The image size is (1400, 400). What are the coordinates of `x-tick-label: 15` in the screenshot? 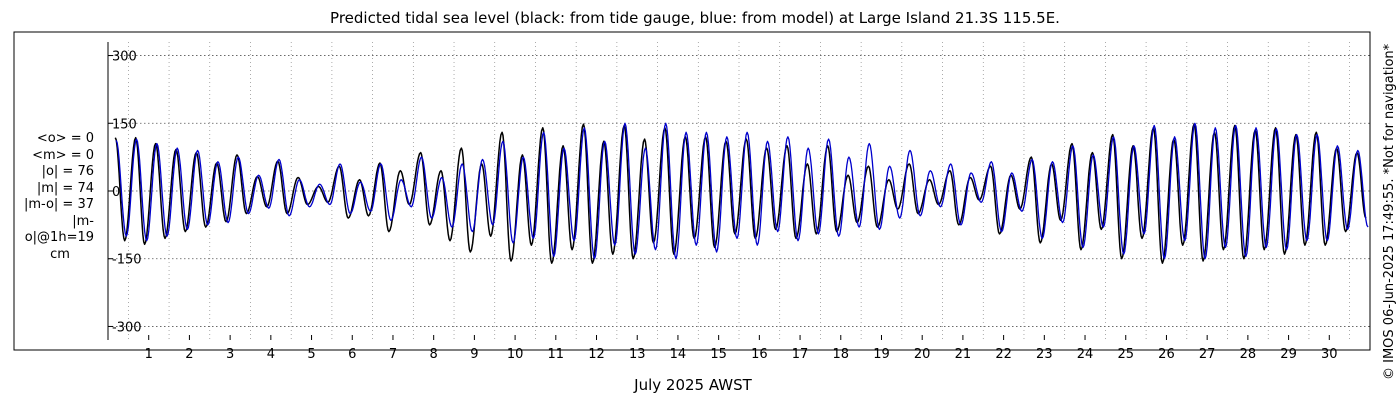 It's located at (718, 354).